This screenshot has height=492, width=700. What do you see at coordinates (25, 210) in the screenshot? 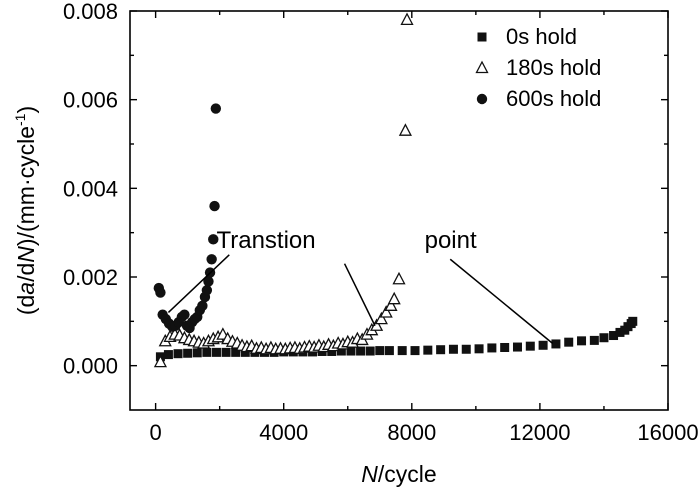
I see `y-axis-title: (da/dN)/(mm·cycle-1)` at bounding box center [25, 210].